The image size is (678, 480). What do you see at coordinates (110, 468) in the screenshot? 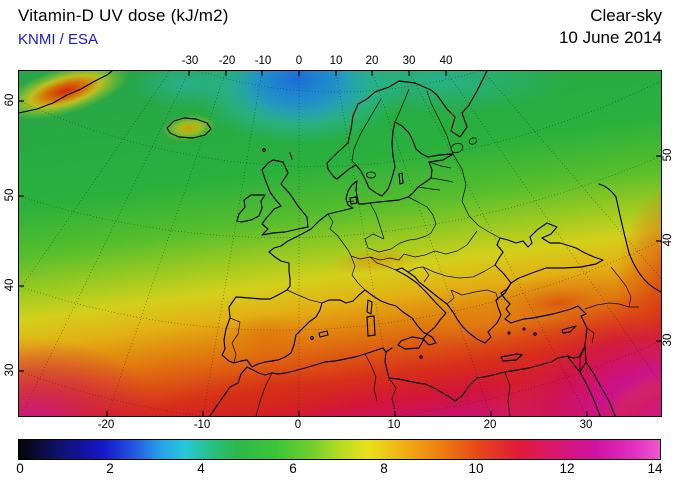
I see `colorbar-tick-label: 2` at bounding box center [110, 468].